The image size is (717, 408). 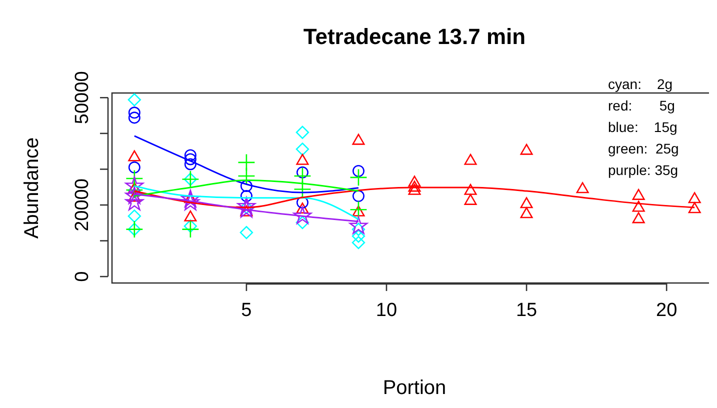 I want to click on x-tick-label: 10, so click(x=387, y=310).